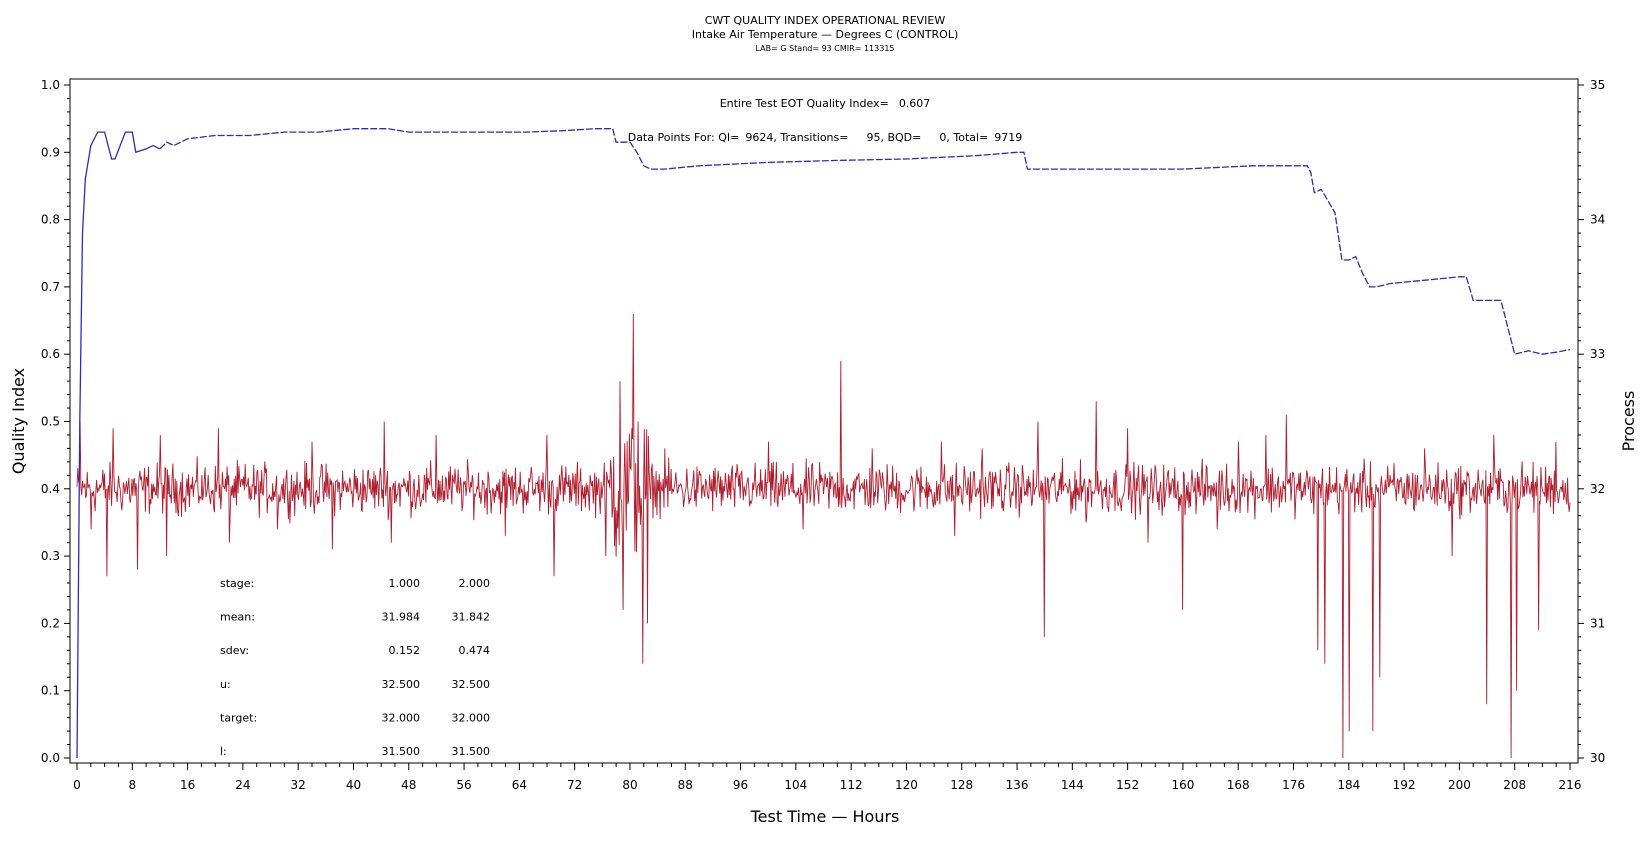 This screenshot has height=845, width=1648. Describe the element at coordinates (237, 583) in the screenshot. I see `stats-label: stage:` at that location.